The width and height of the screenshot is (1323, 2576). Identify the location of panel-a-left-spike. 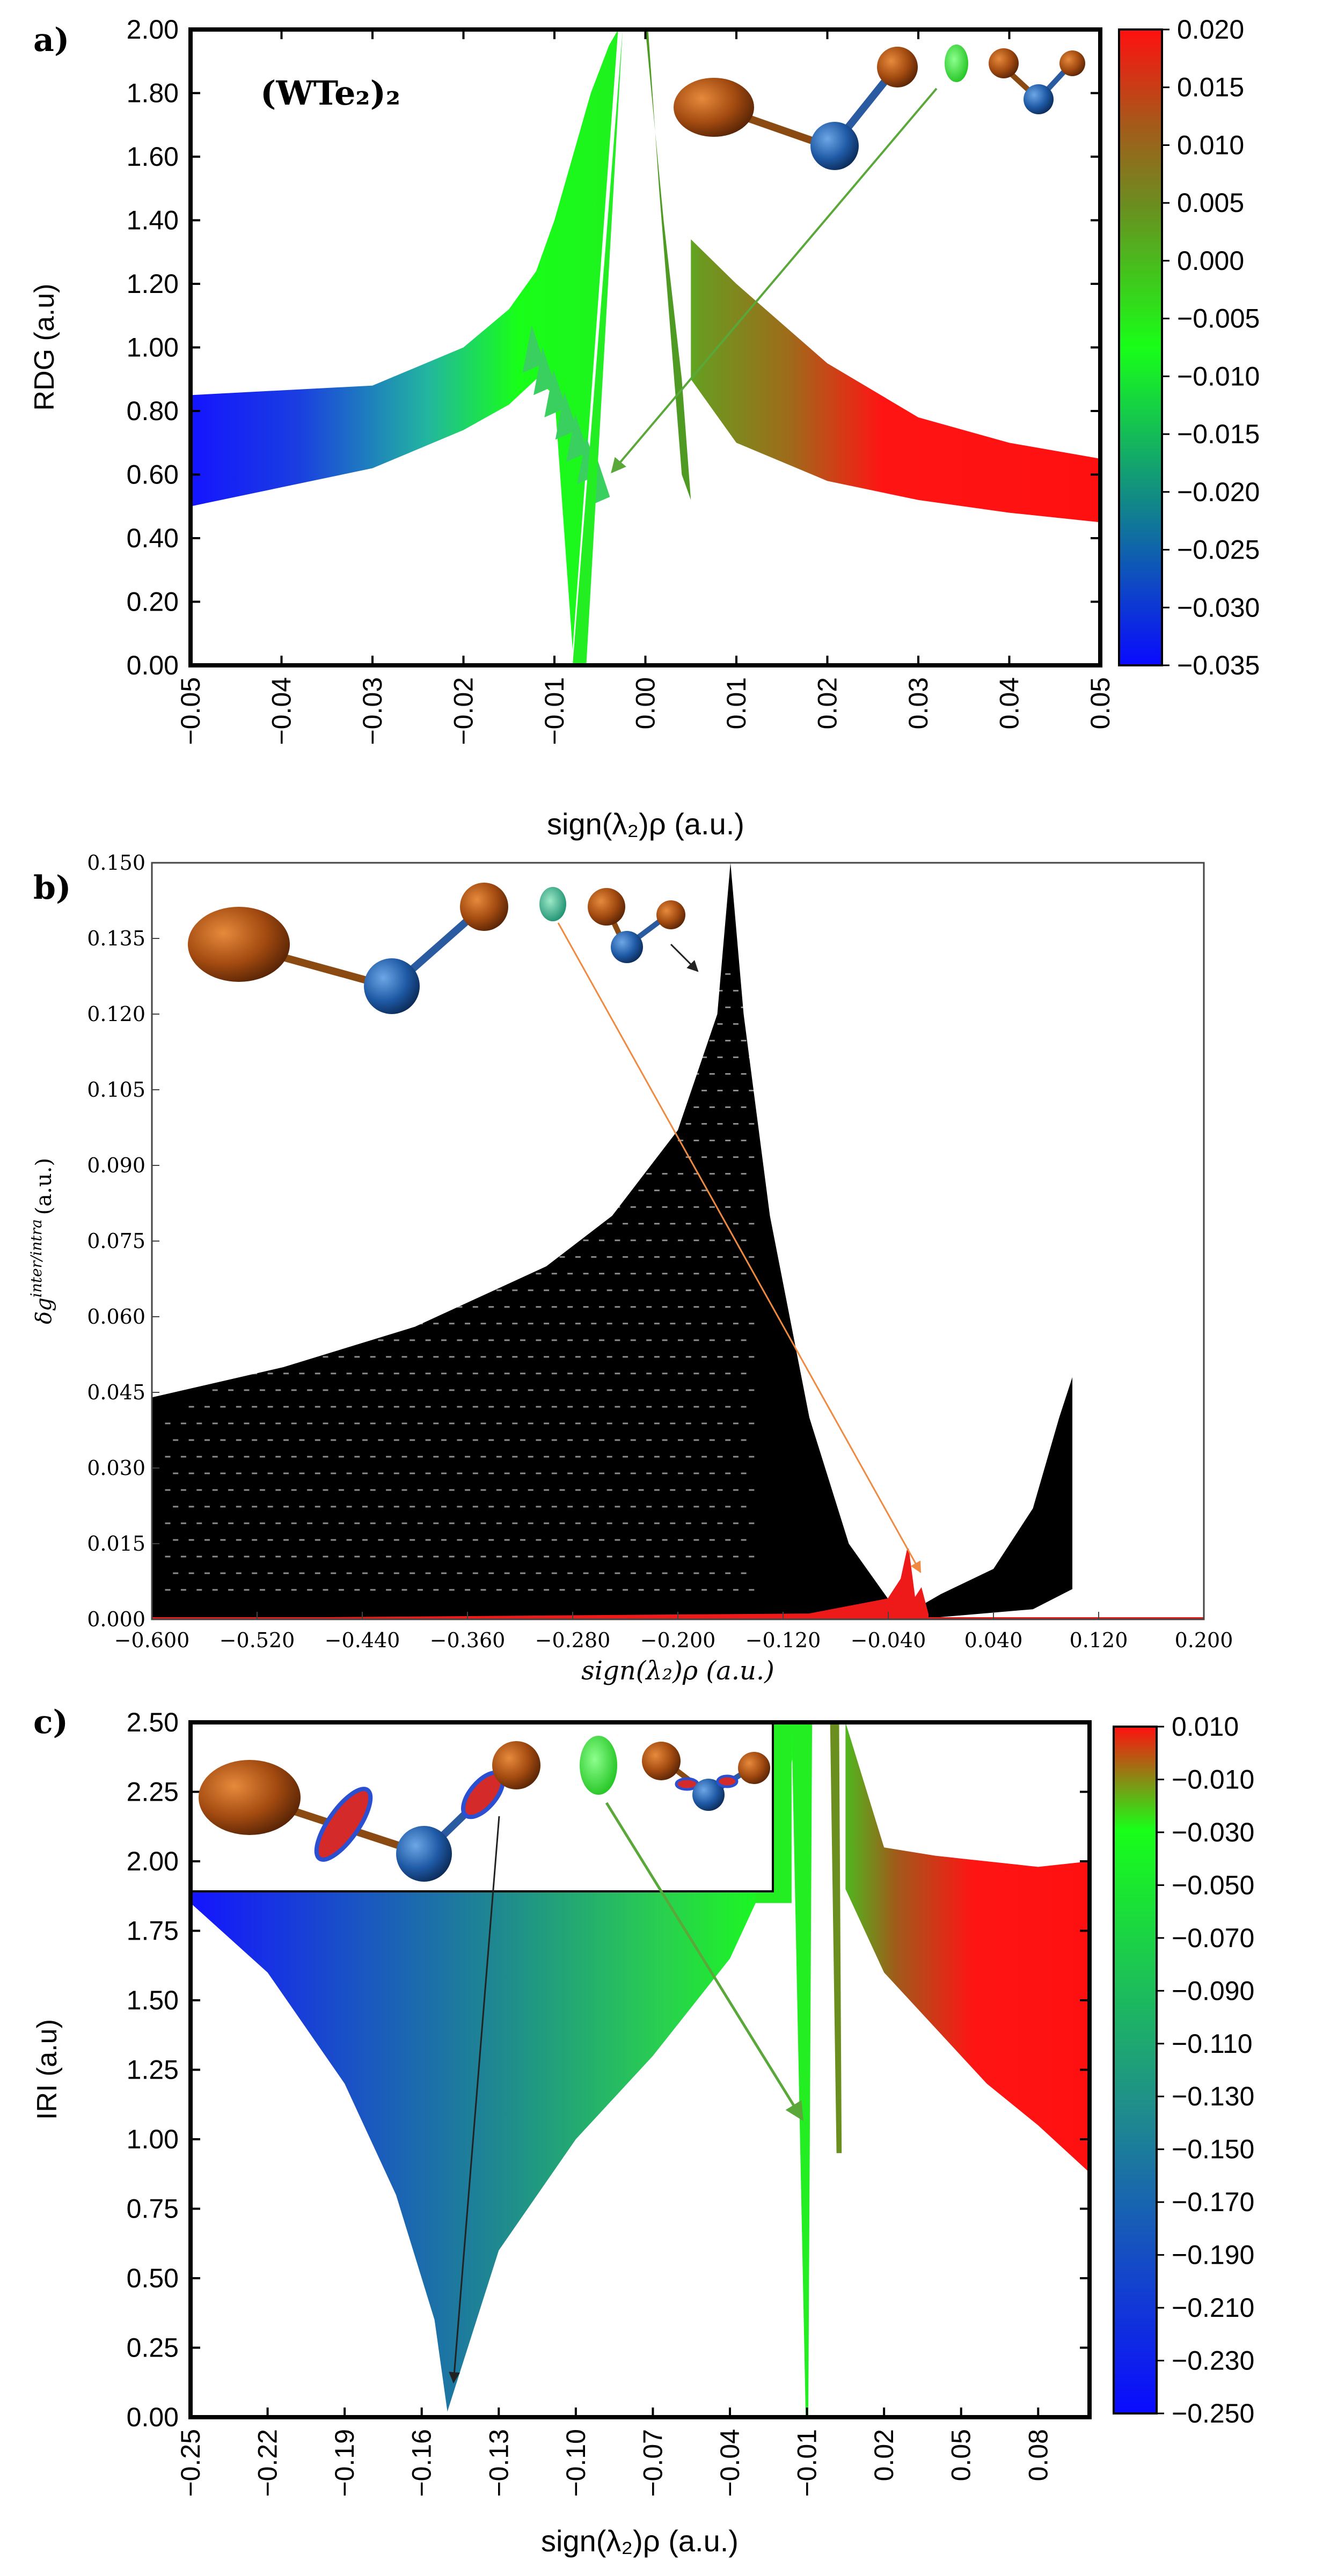
(597, 347).